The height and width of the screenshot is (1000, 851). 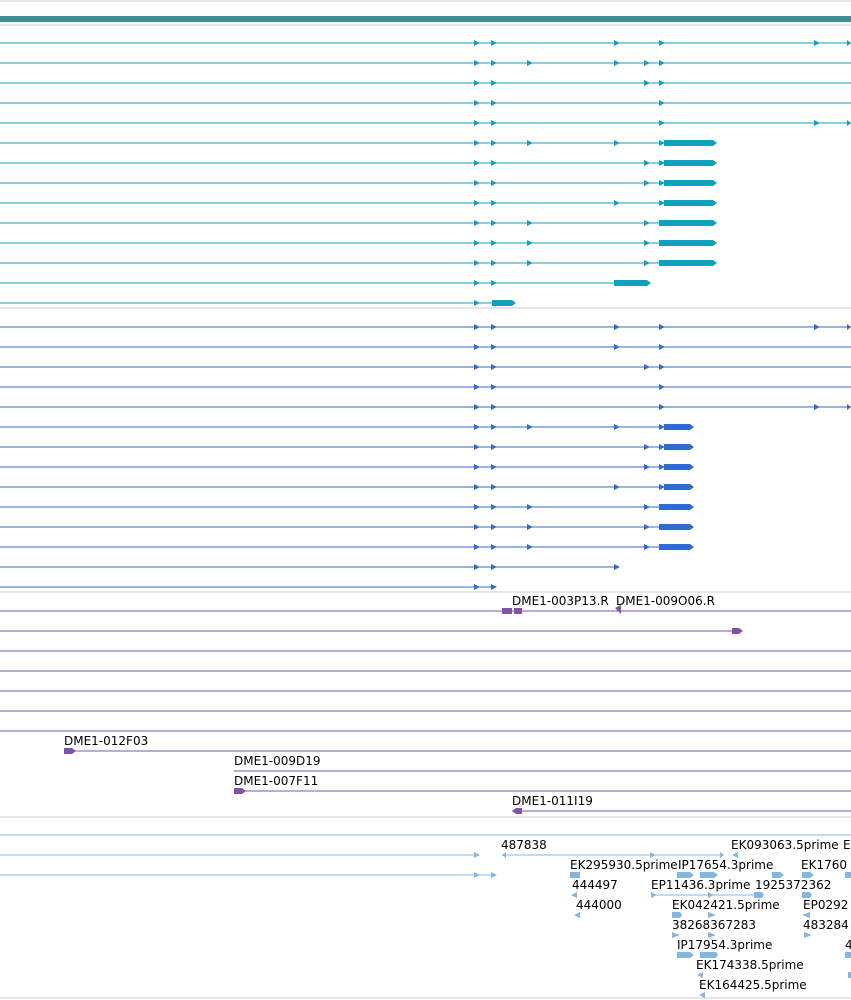 What do you see at coordinates (826, 925) in the screenshot?
I see `est-label: 483284` at bounding box center [826, 925].